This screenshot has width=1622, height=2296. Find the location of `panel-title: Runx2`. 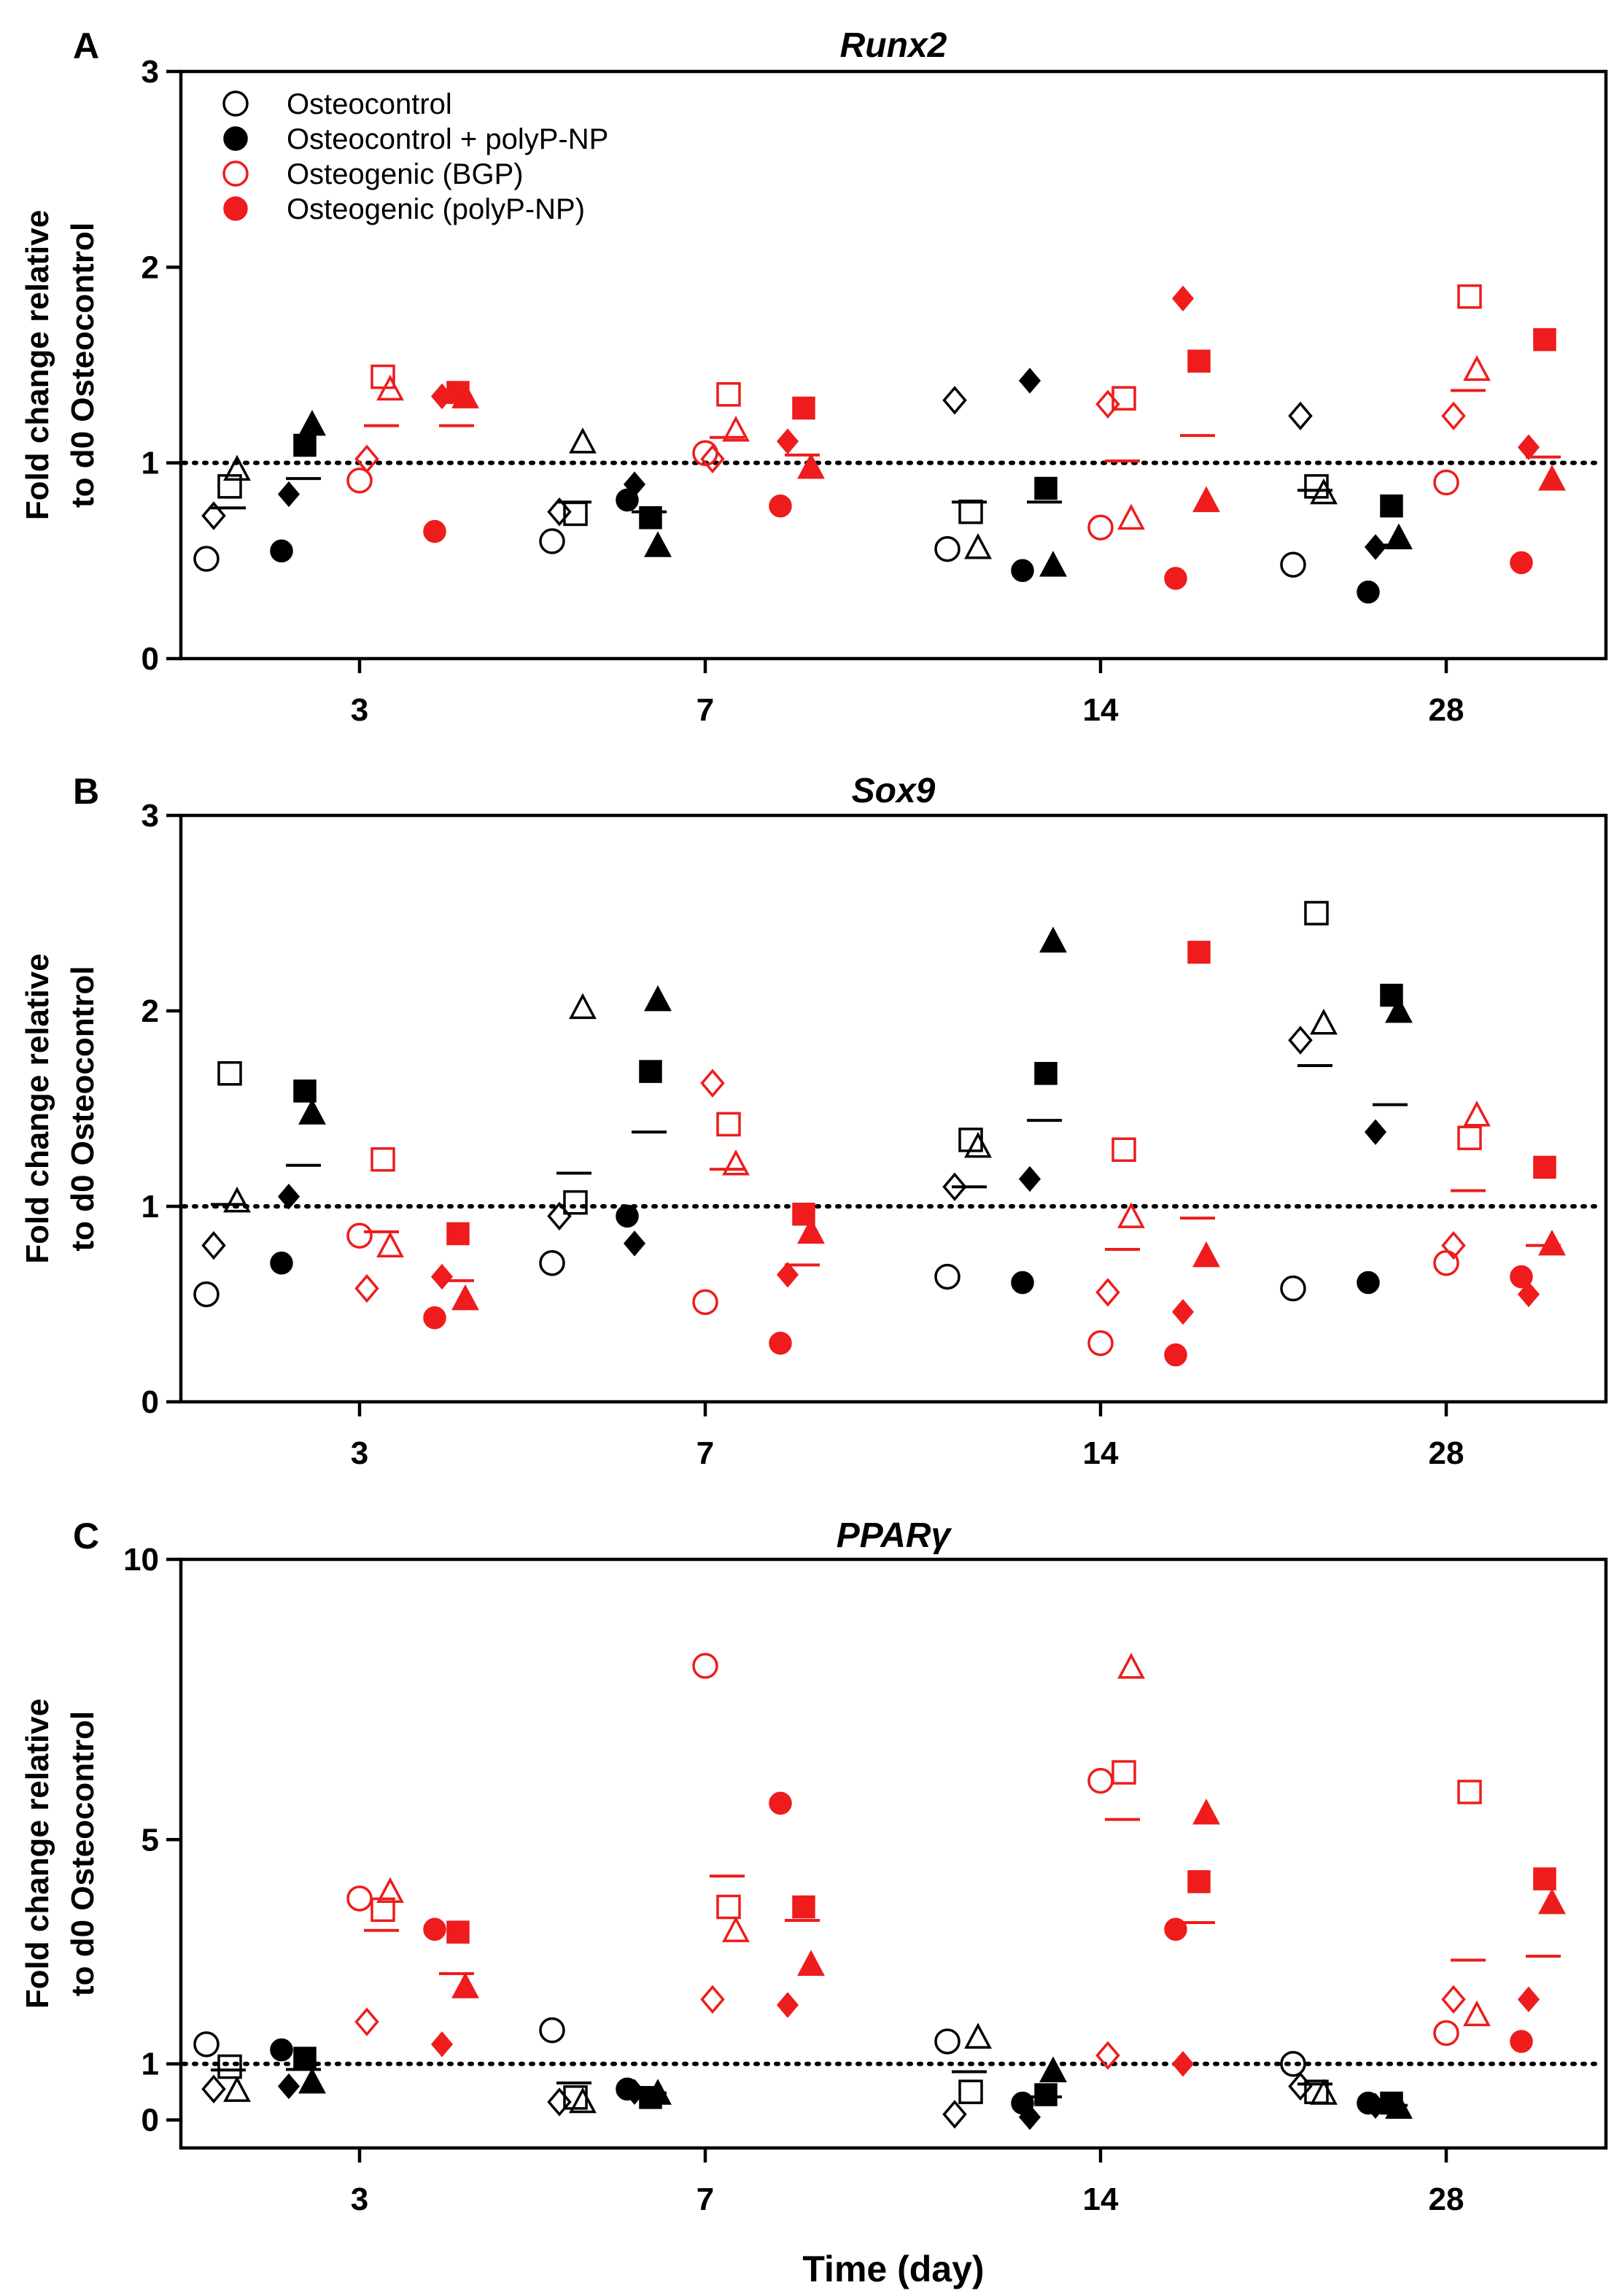

panel-title: Runx2 is located at coordinates (893, 45).